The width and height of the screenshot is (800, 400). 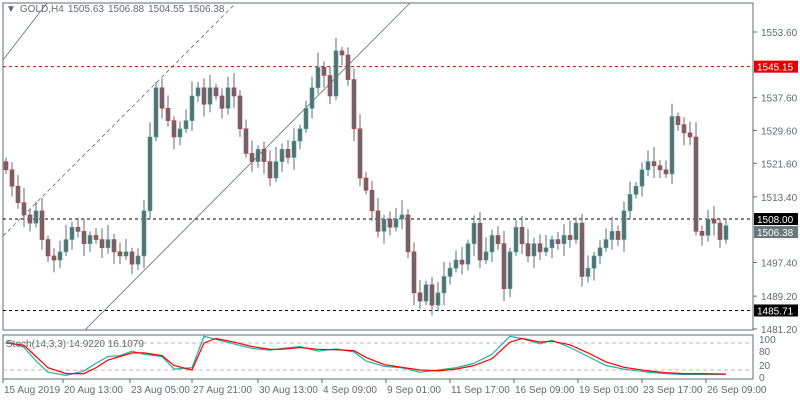 What do you see at coordinates (779, 198) in the screenshot?
I see `y-tick-label: 1513.40` at bounding box center [779, 198].